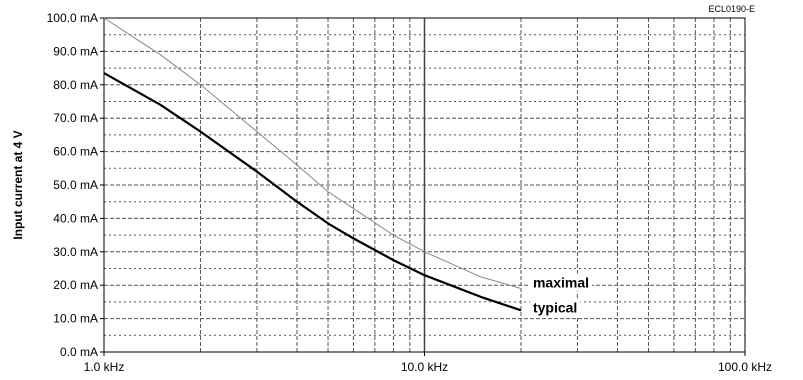 The image size is (803, 380). What do you see at coordinates (104, 367) in the screenshot?
I see `x-tick-label: 1.0 kHz` at bounding box center [104, 367].